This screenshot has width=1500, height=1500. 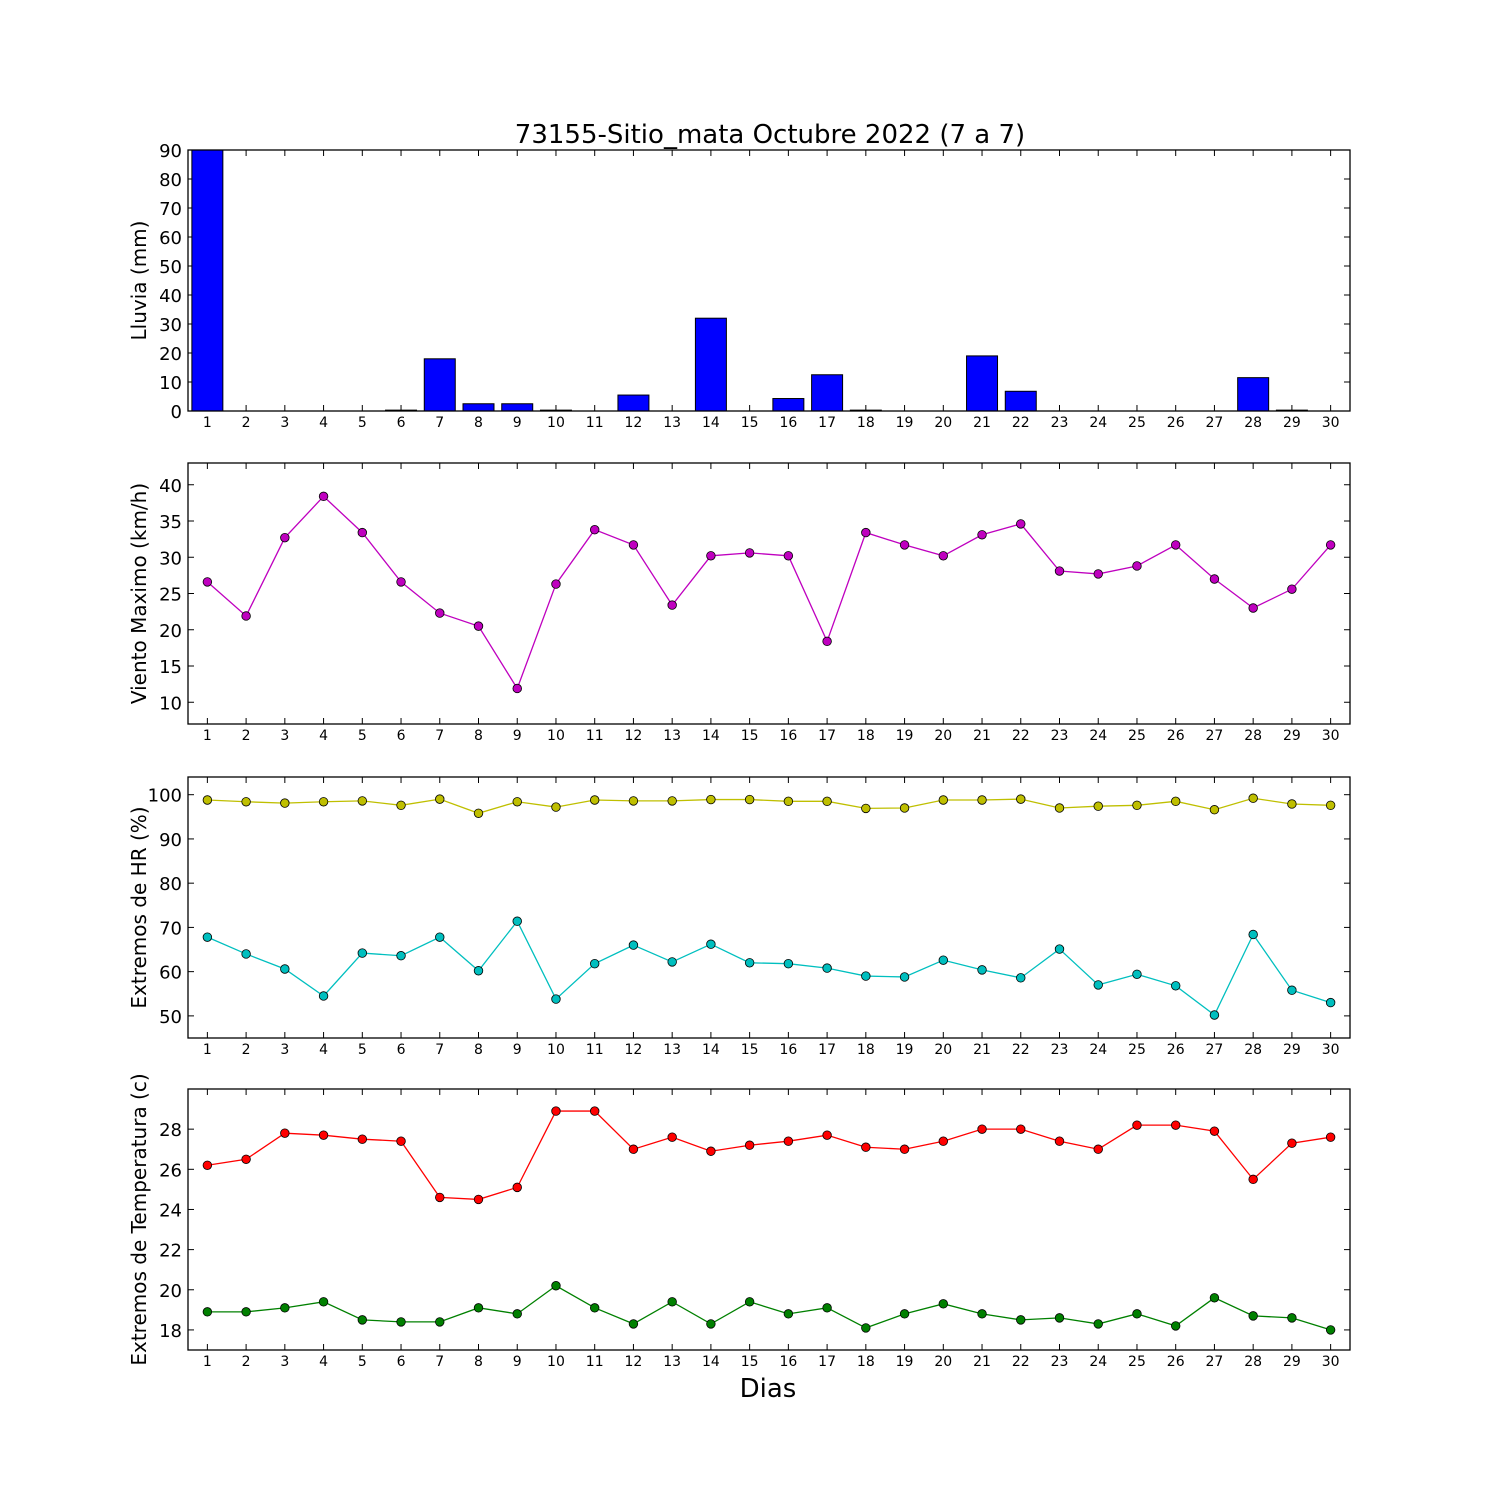 I want to click on y-tick-label: 70, so click(x=170, y=928).